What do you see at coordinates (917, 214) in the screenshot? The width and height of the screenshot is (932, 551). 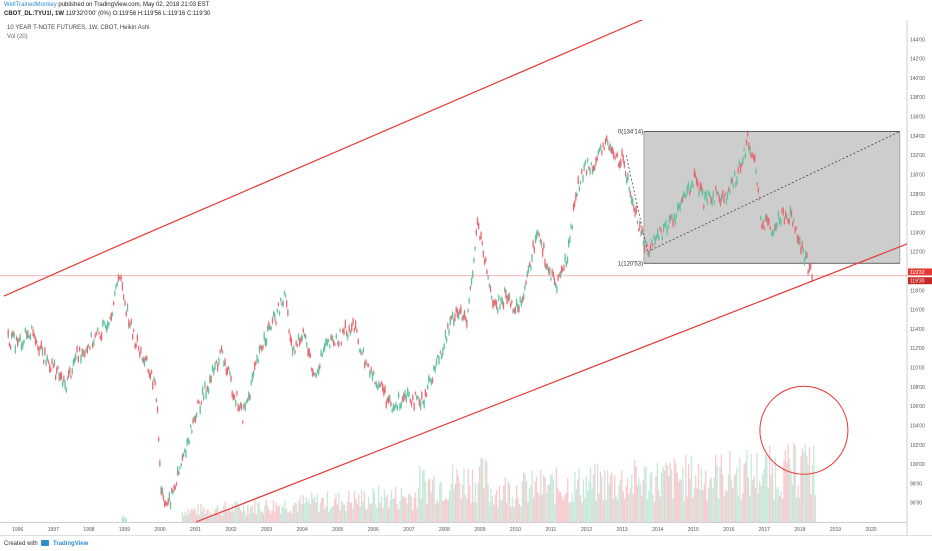 I see `y-tick-label: 126'00` at bounding box center [917, 214].